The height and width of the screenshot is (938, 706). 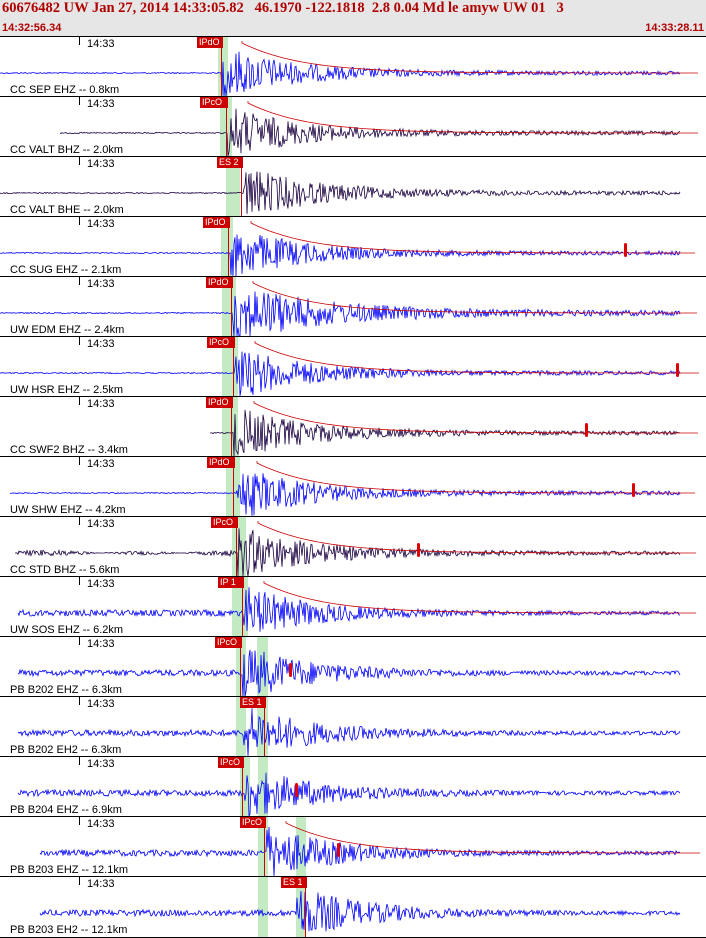 I want to click on trace-panel: 14:33 IPcO PB B202 EHZ -- 6.3km, so click(x=353, y=666).